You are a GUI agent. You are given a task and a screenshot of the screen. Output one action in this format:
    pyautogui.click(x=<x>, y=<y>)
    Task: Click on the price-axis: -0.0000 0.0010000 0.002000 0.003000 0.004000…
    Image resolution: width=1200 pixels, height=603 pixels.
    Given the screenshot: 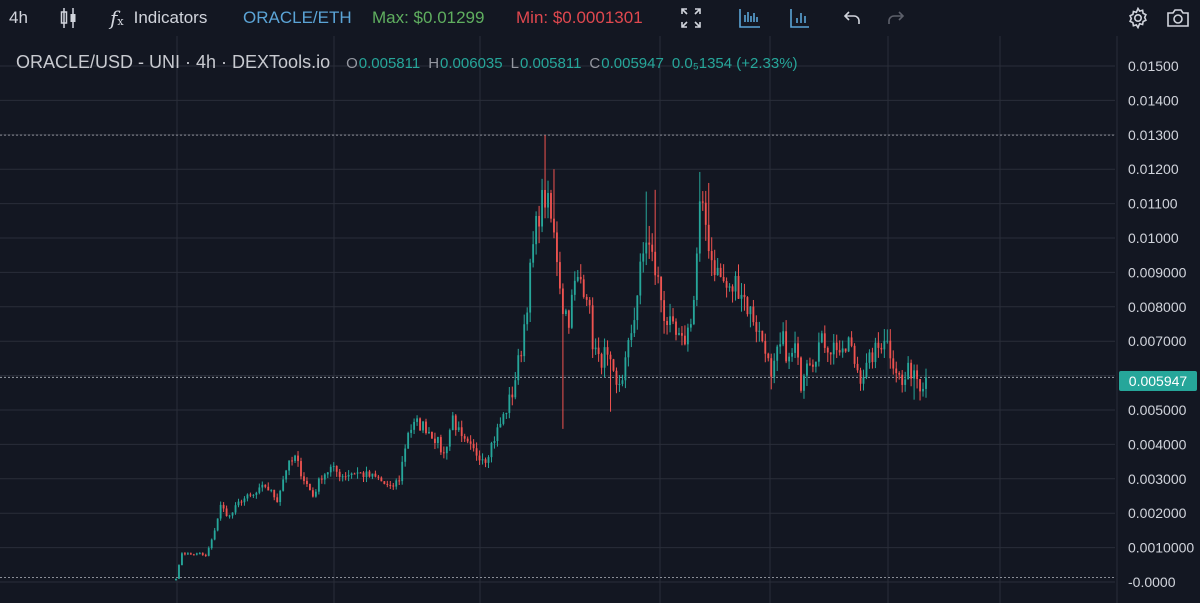 What is the action you would take?
    pyautogui.click(x=1155, y=319)
    